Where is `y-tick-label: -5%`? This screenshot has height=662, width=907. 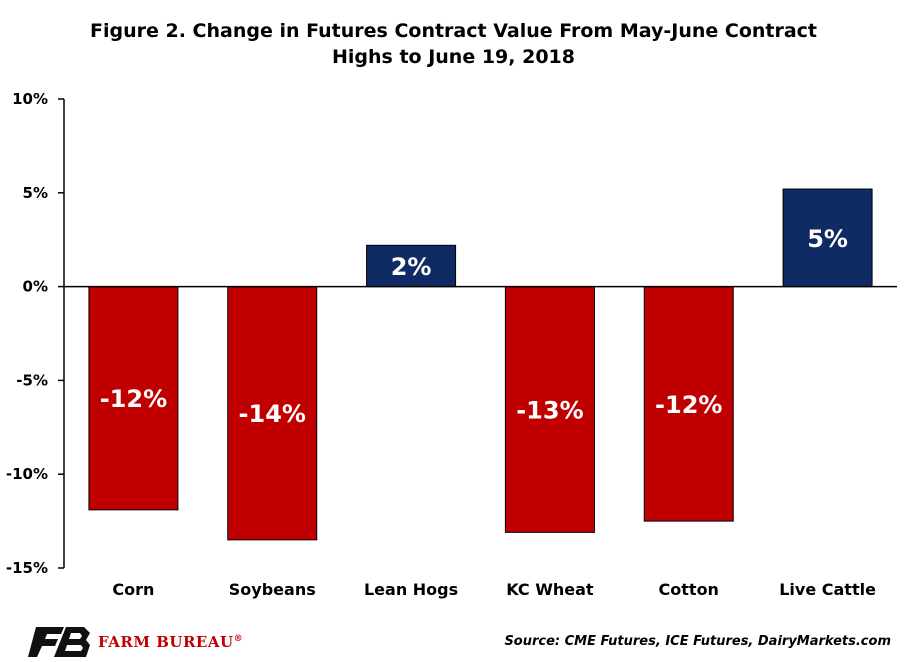
y-tick-label: -5% is located at coordinates (32, 380).